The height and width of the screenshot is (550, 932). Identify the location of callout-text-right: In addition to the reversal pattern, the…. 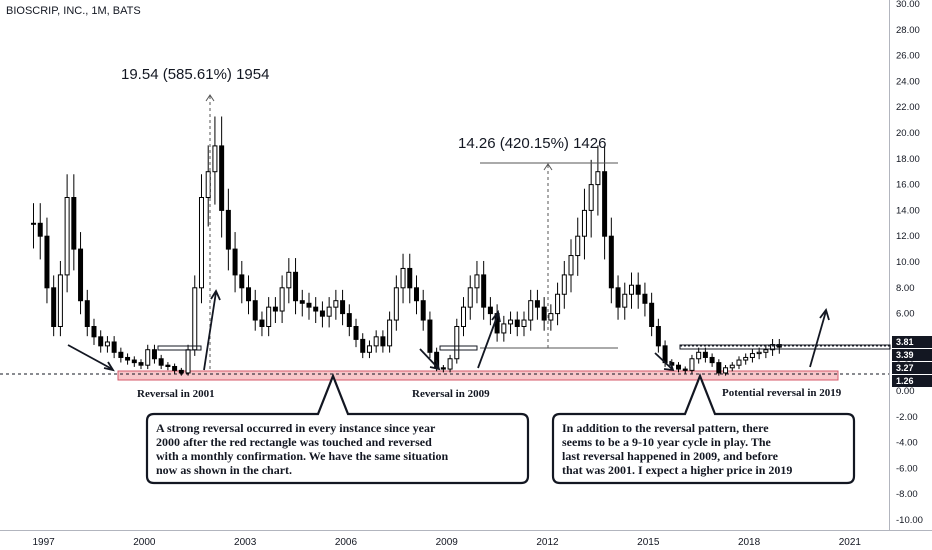
(677, 449).